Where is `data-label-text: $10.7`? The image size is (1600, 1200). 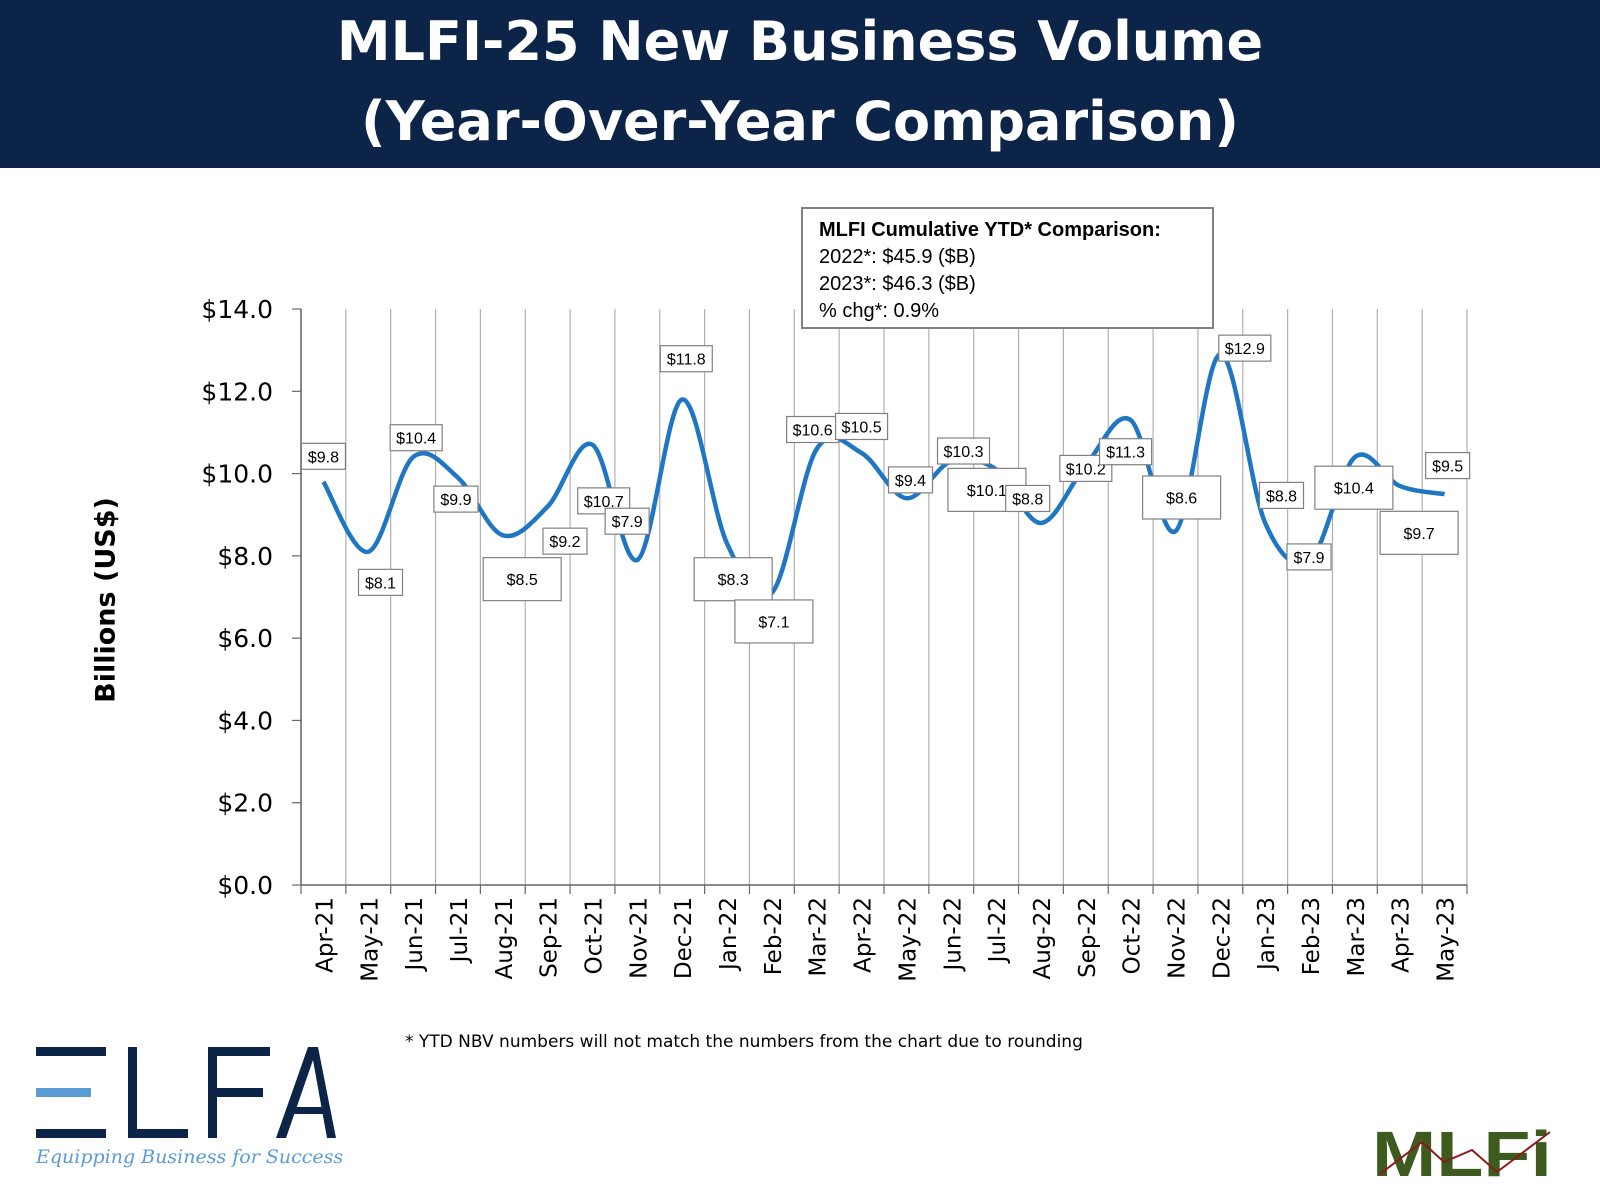 data-label-text: $10.7 is located at coordinates (604, 502).